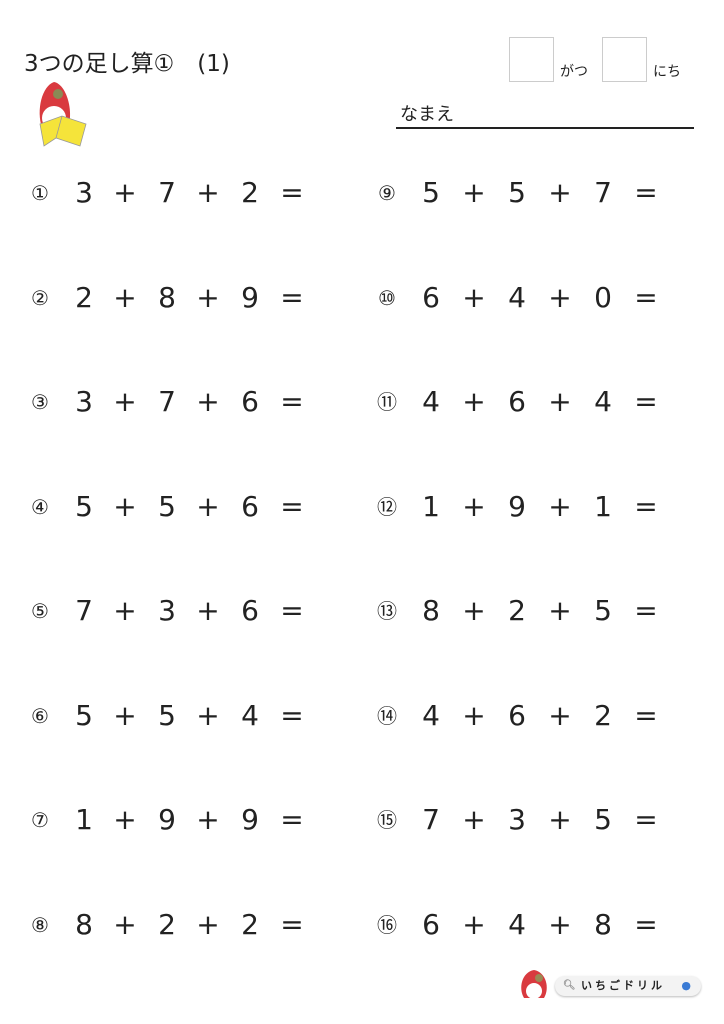  What do you see at coordinates (40, 820) in the screenshot?
I see `problem-number: ⑦` at bounding box center [40, 820].